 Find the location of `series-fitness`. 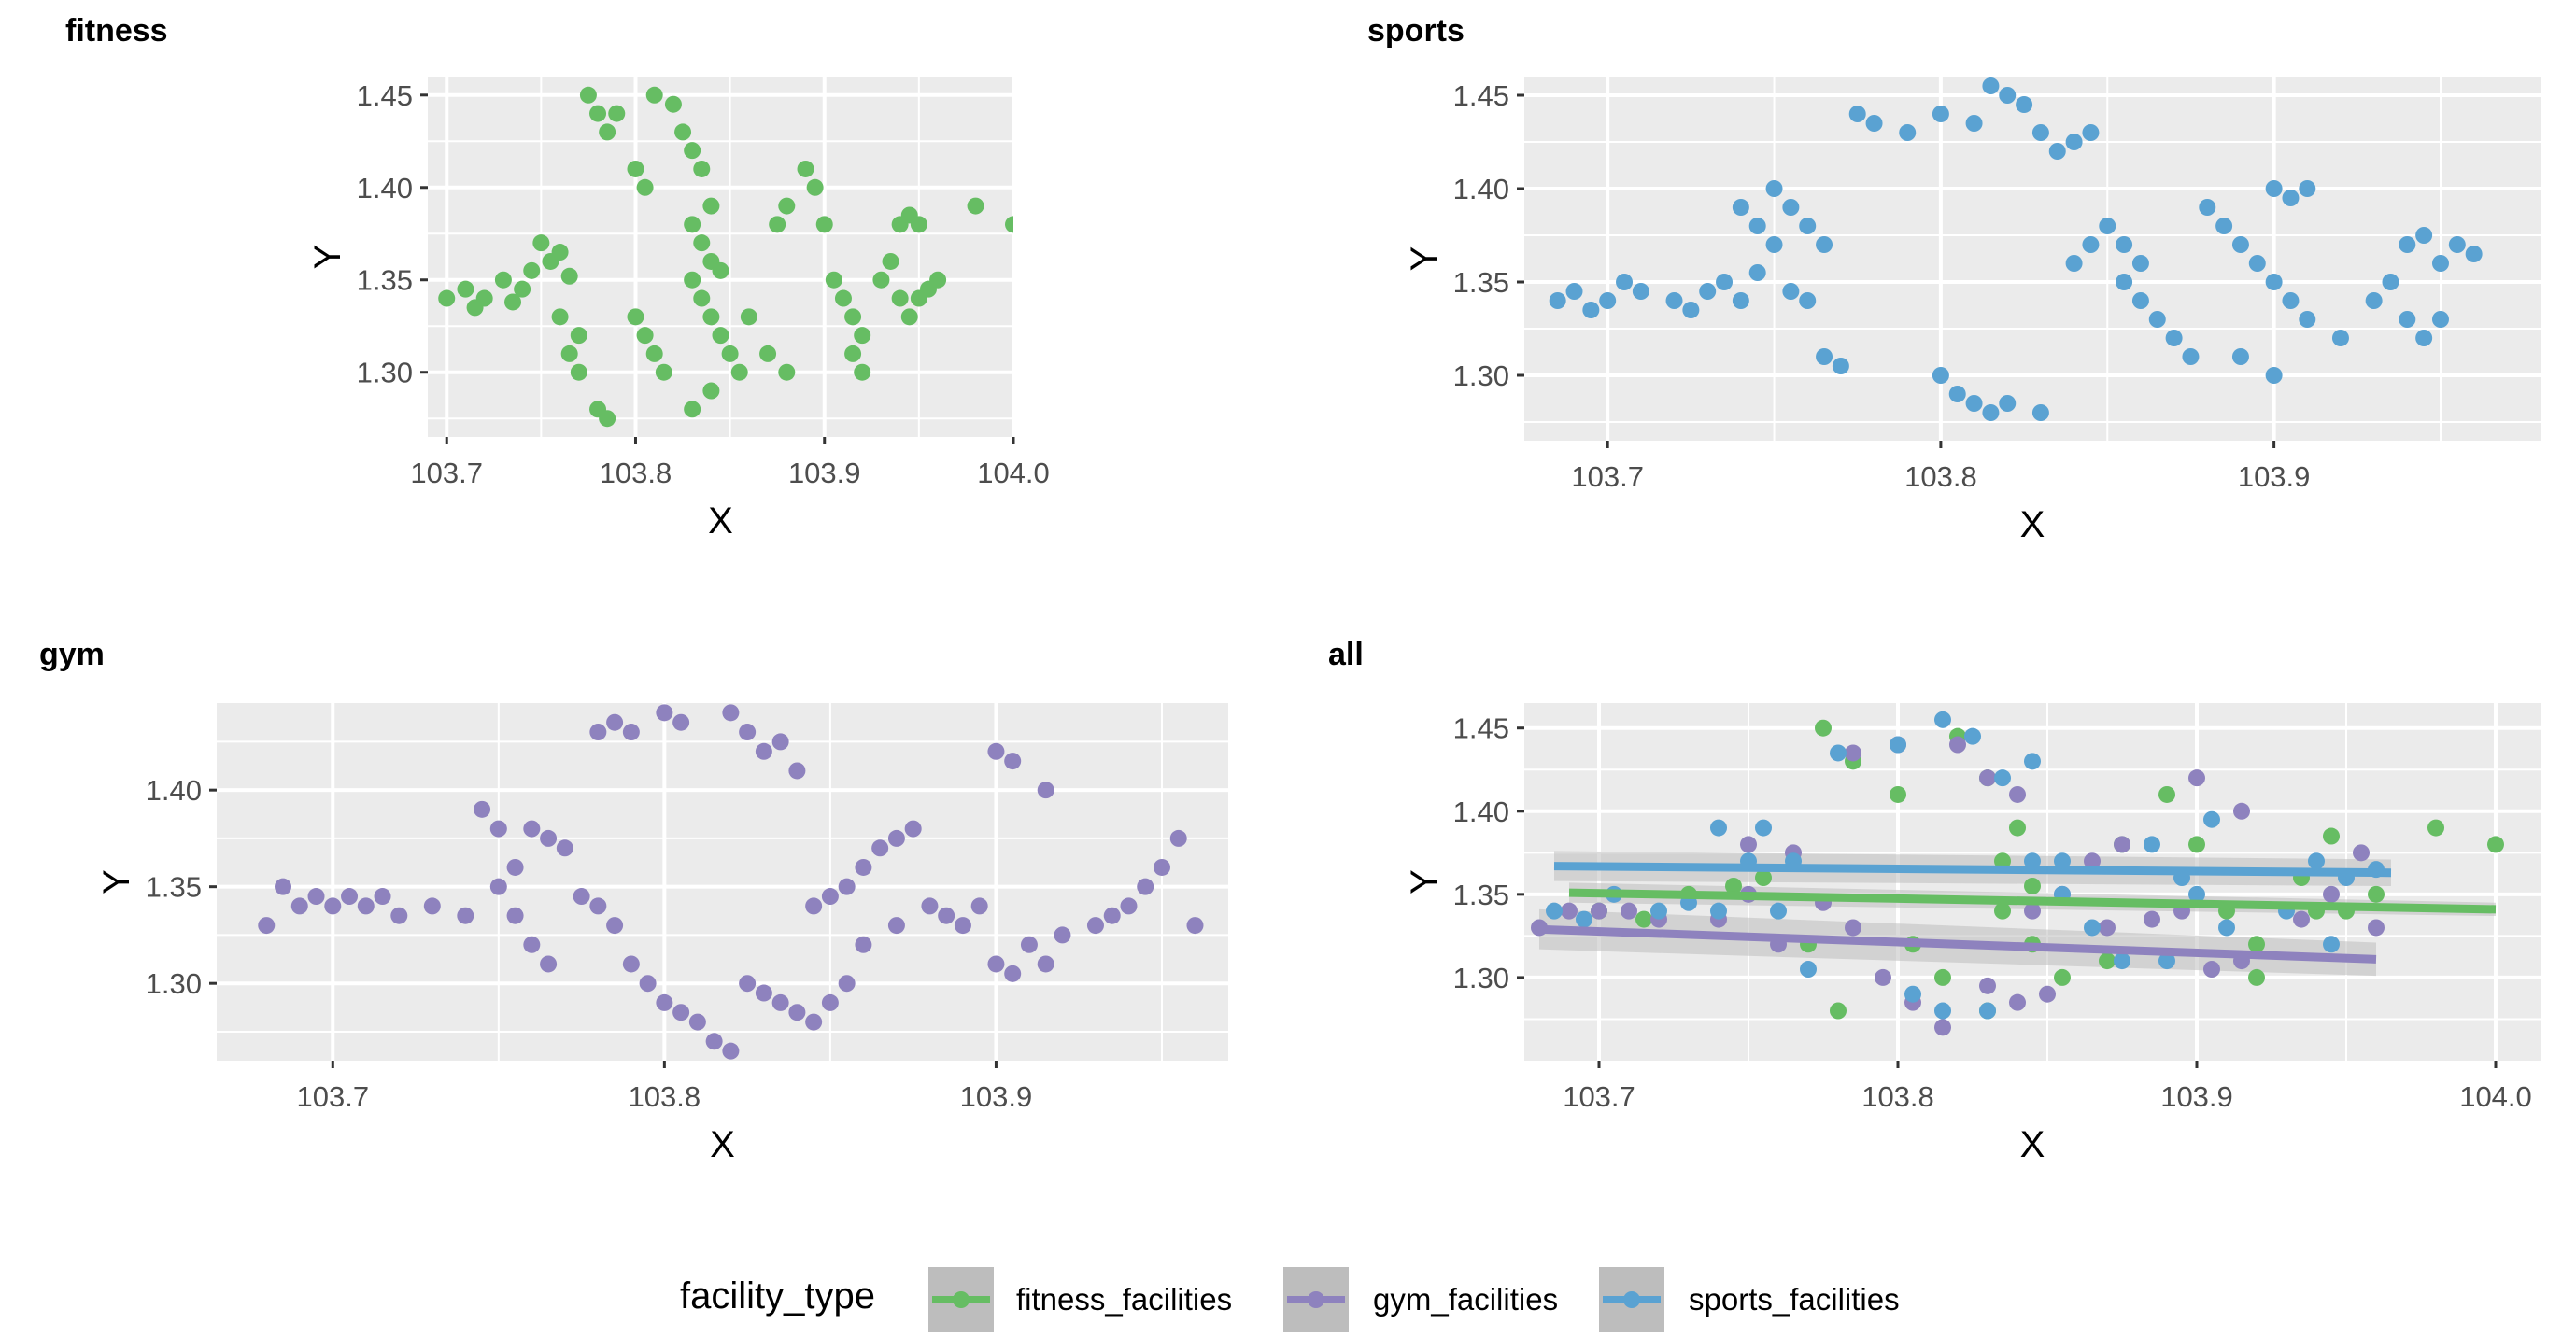

series-fitness is located at coordinates (725, 257).